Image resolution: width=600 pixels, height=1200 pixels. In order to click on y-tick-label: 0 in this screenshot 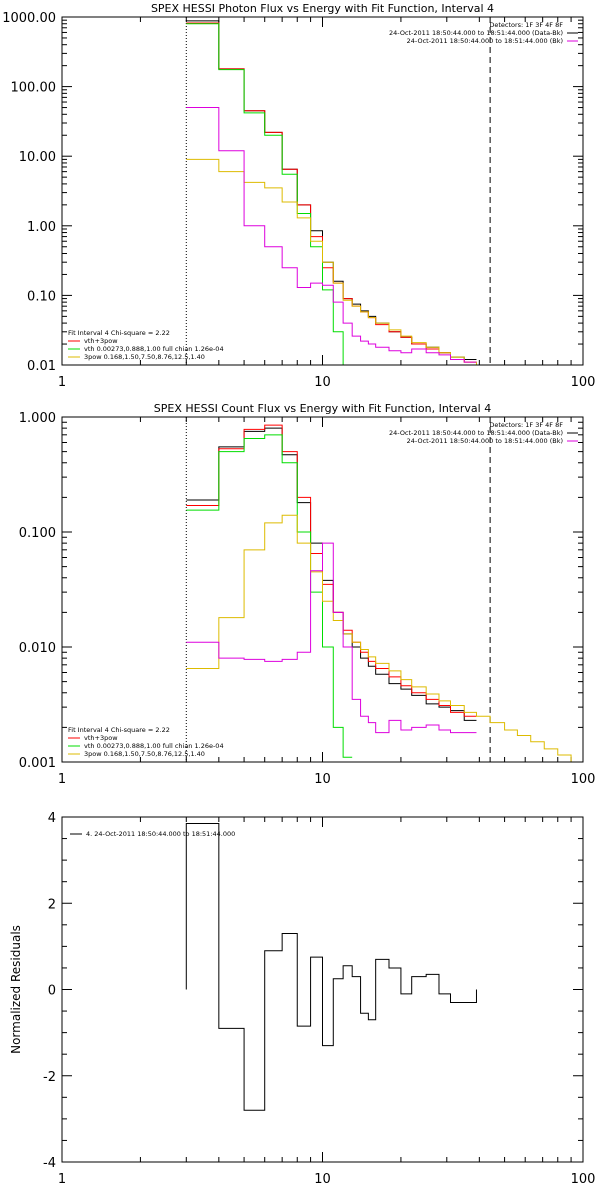, I will do `click(52, 991)`.